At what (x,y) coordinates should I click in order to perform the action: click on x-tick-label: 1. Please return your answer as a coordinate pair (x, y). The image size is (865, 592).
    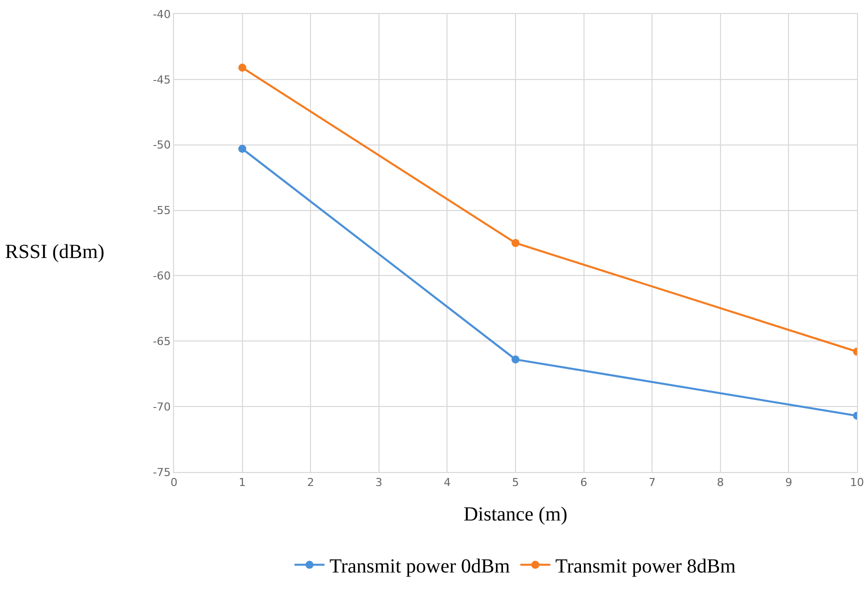
    Looking at the image, I should click on (242, 483).